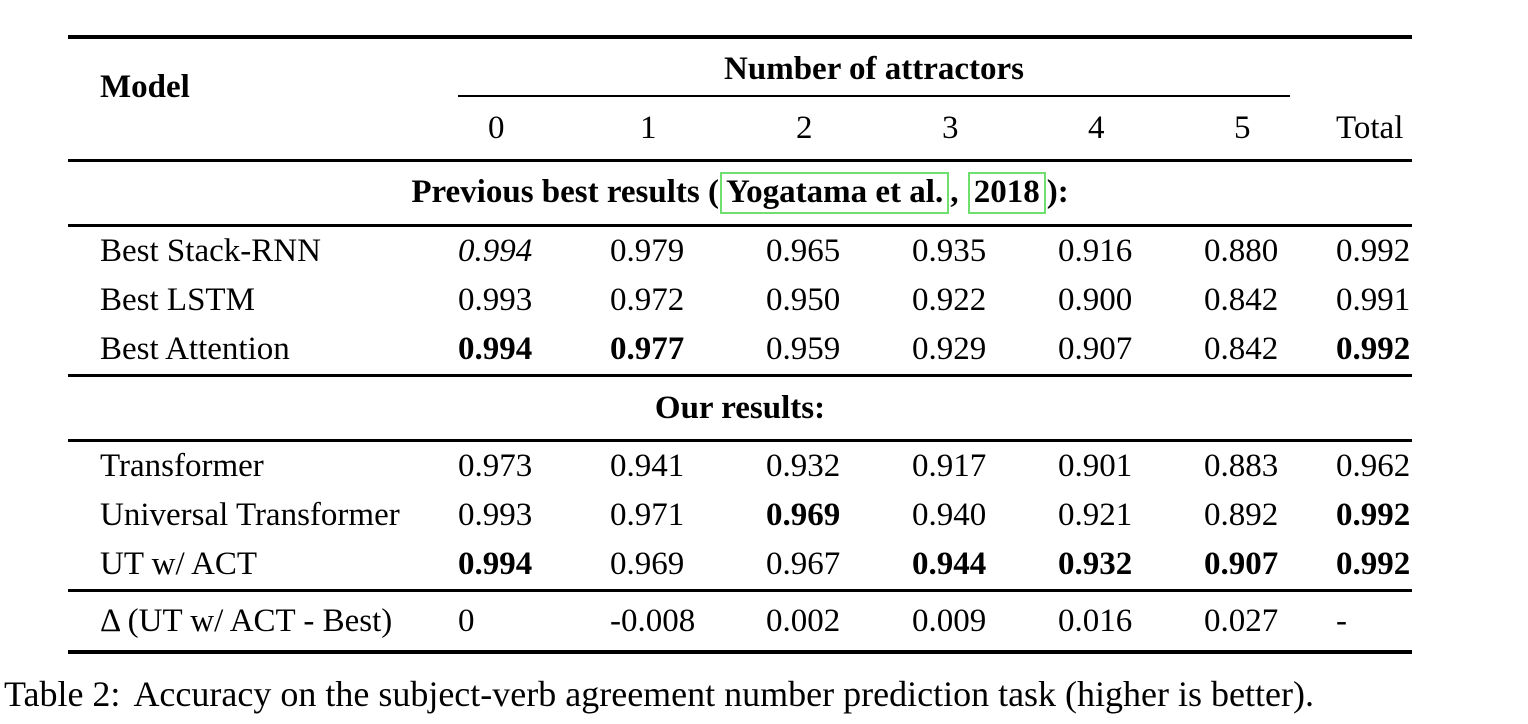 This screenshot has width=1528, height=724. Describe the element at coordinates (263, 622) in the screenshot. I see `model-cell: Δ (UT w/ ACT - Best)` at that location.